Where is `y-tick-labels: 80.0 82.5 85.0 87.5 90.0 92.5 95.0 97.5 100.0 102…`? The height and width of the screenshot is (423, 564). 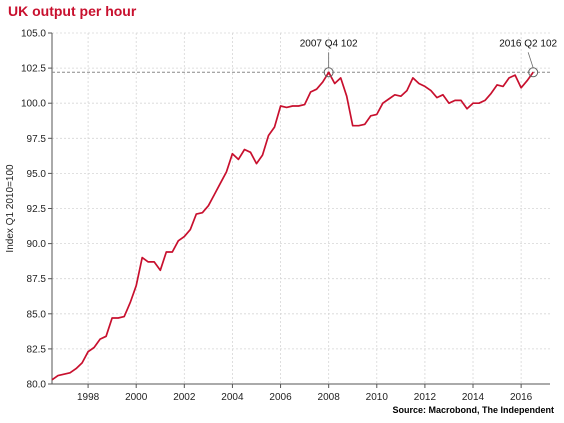
y-tick-labels: 80.0 82.5 85.0 87.5 90.0 92.5 95.0 97.5 100.0 102… is located at coordinates (33, 210).